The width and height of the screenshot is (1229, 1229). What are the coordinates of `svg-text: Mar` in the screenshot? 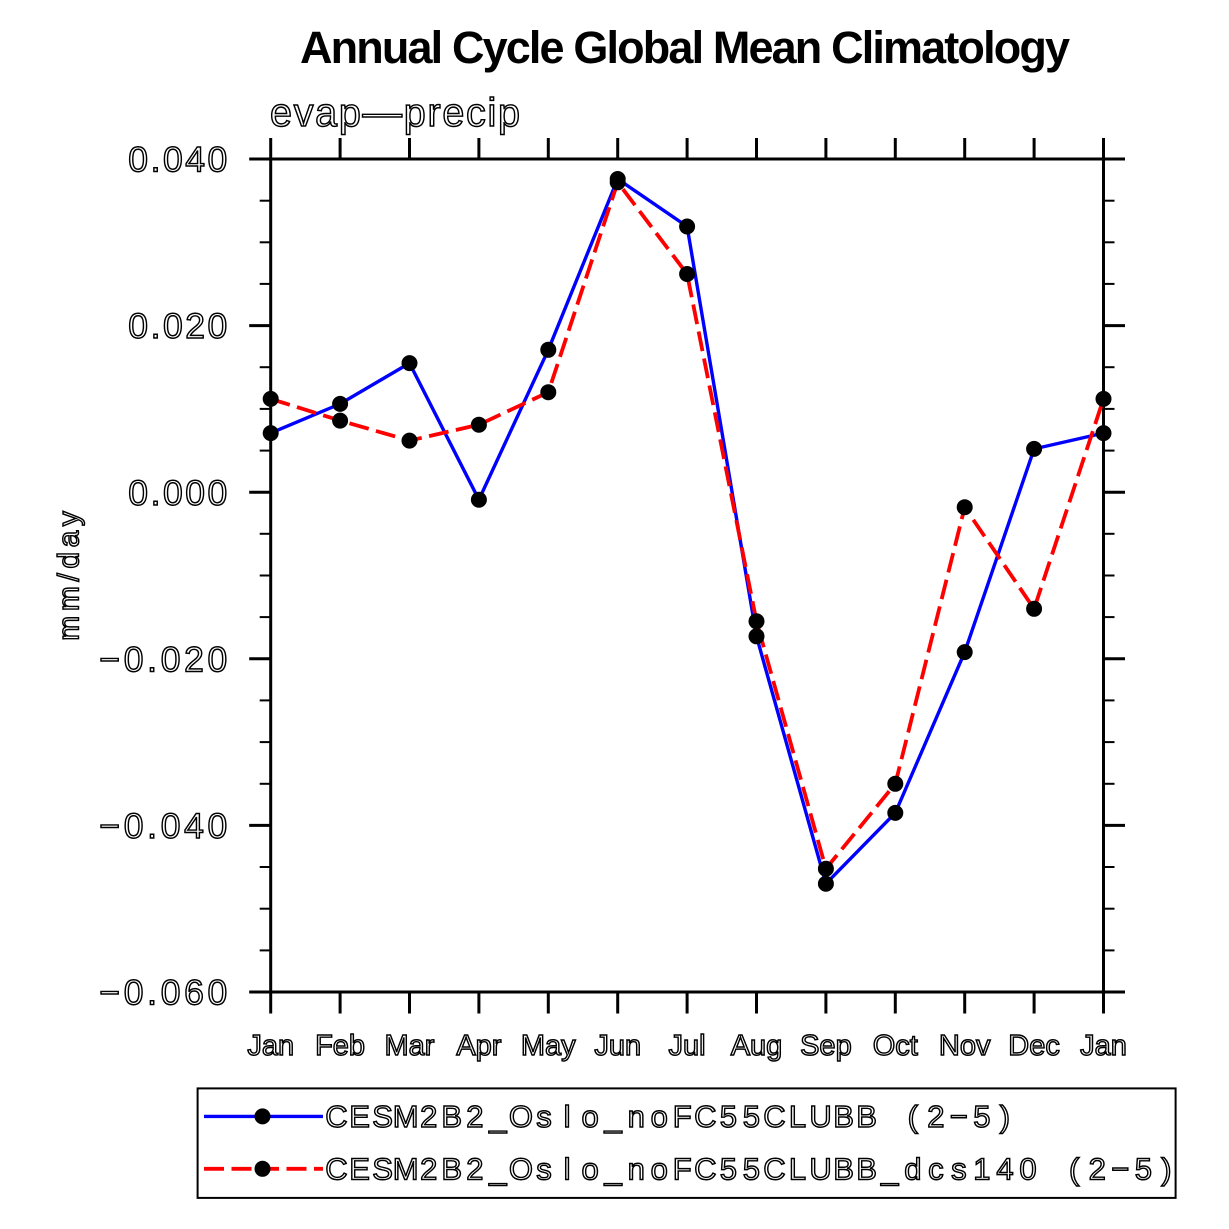 It's located at (410, 1046).